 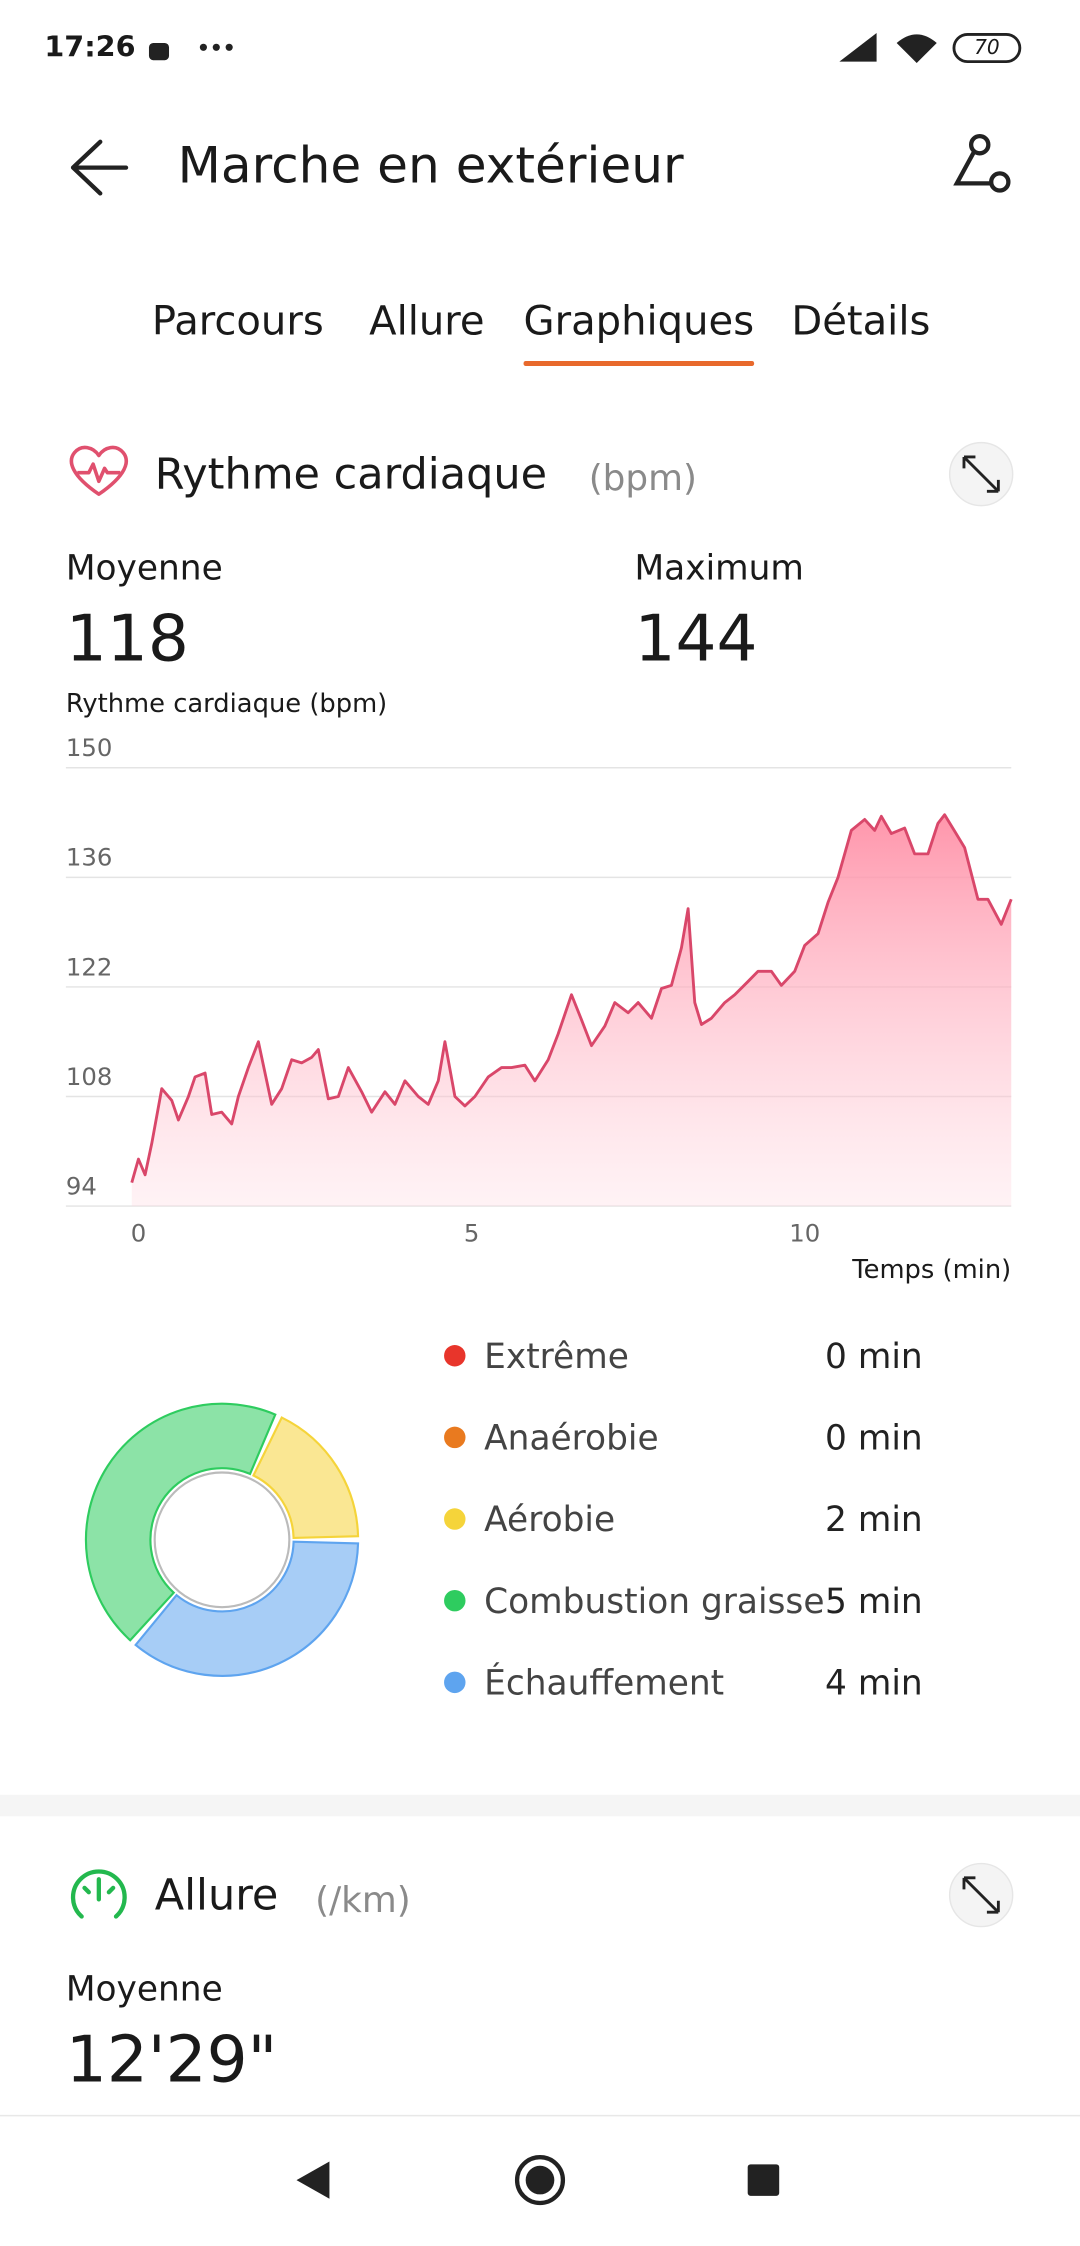 I want to click on home-ring, so click(x=540, y=2180).